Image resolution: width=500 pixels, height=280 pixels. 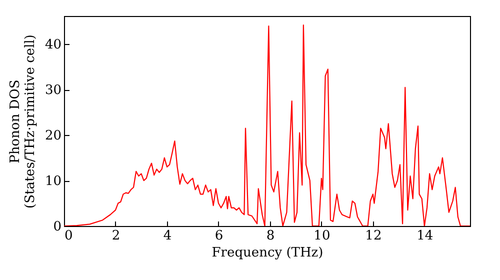 What do you see at coordinates (53, 90) in the screenshot?
I see `y-tick-label: 30` at bounding box center [53, 90].